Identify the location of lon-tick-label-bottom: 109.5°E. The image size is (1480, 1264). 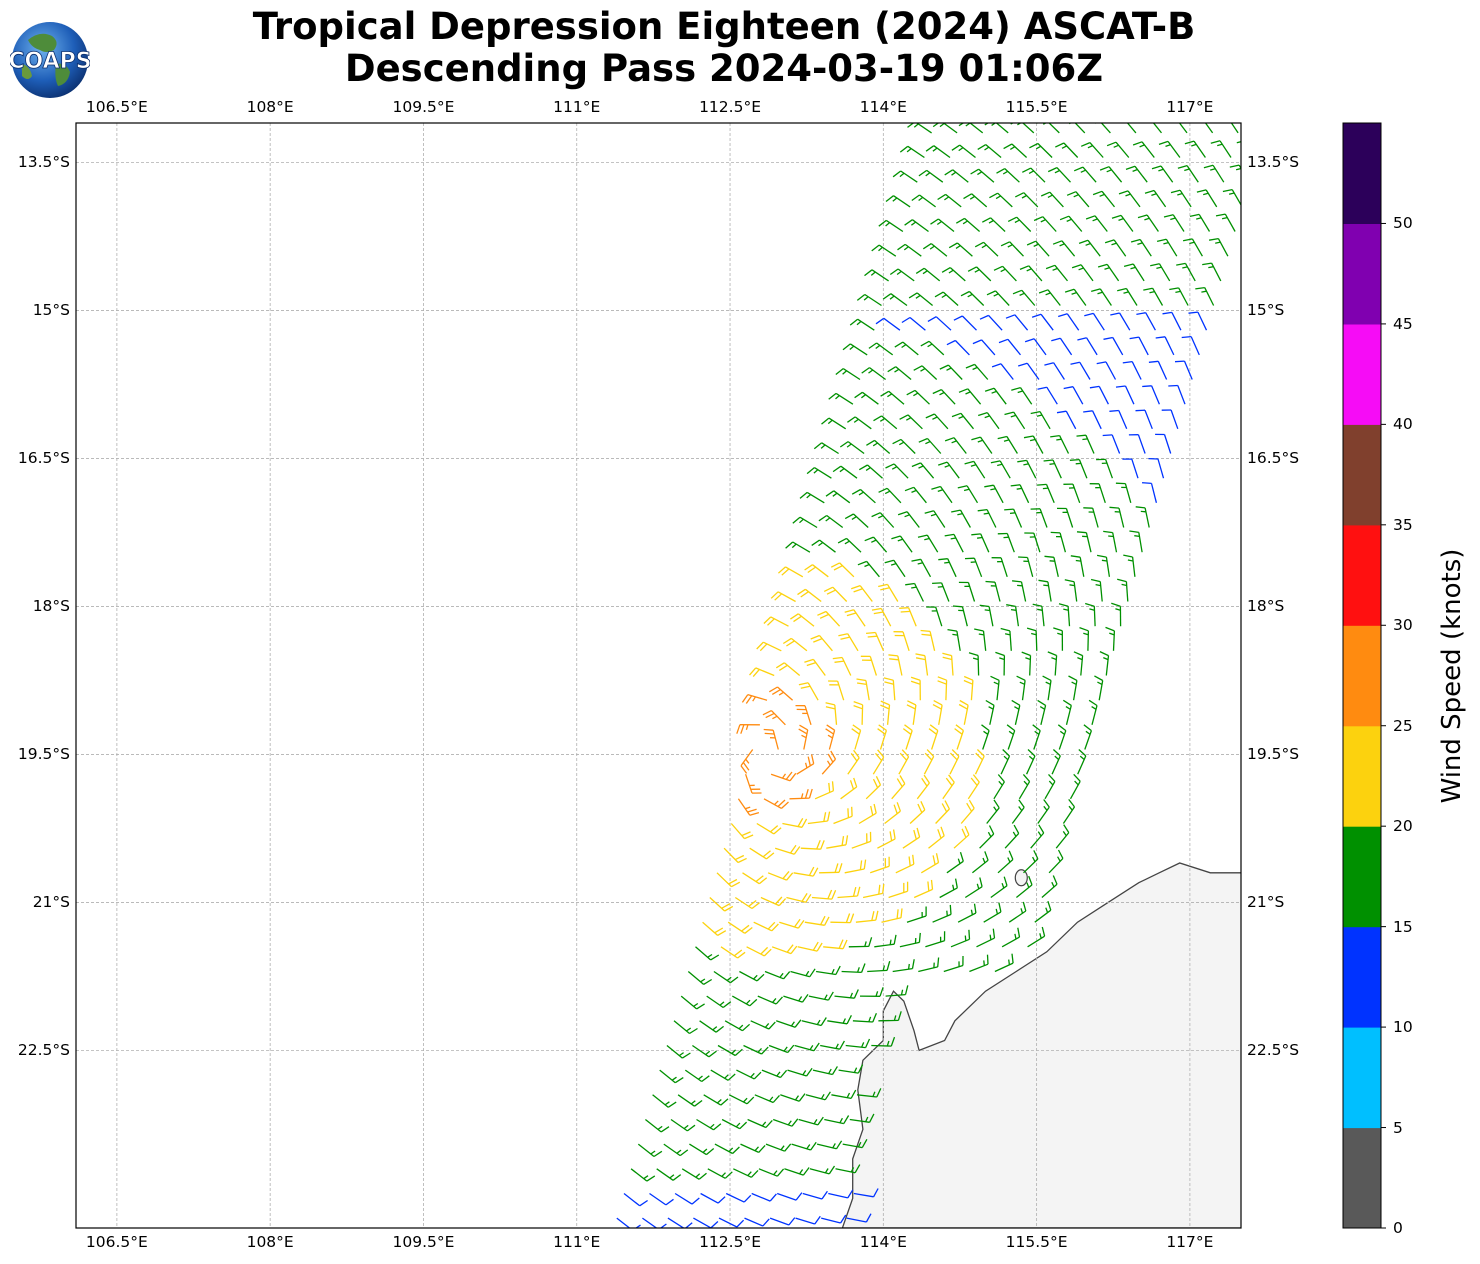
(423, 1242).